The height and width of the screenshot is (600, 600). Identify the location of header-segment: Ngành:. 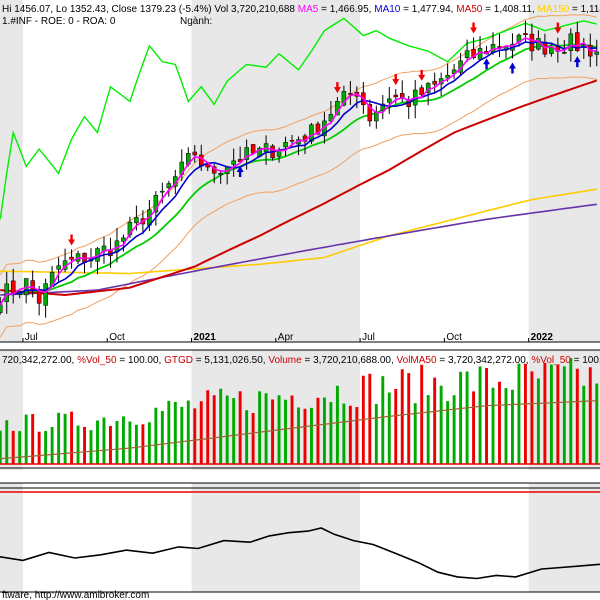
(196, 21).